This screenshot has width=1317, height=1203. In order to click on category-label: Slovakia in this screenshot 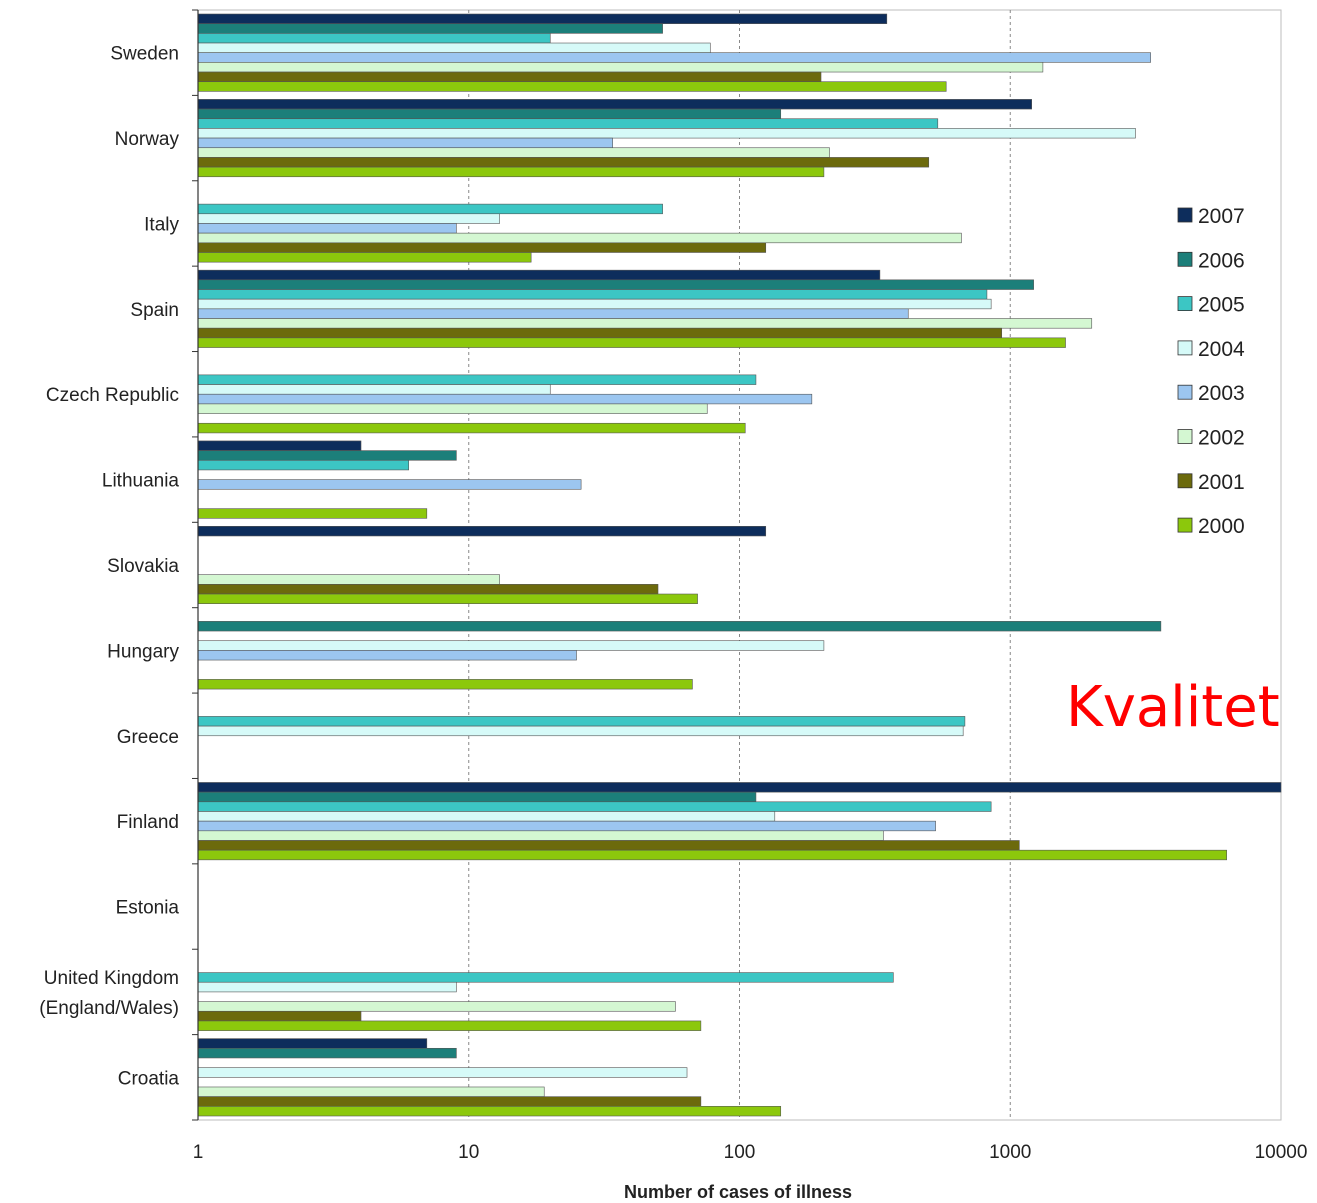, I will do `click(143, 566)`.